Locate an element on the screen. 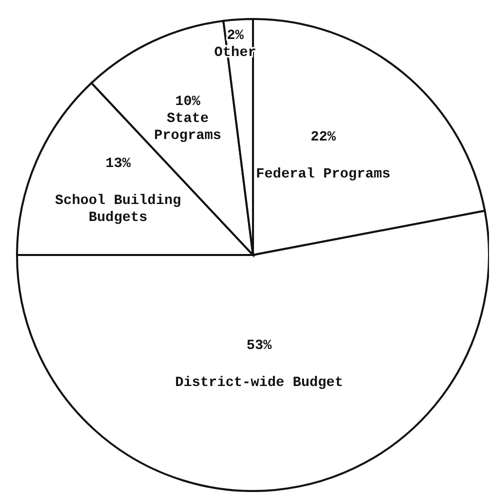 The image size is (497, 500). slice-label: State Programs is located at coordinates (188, 127).